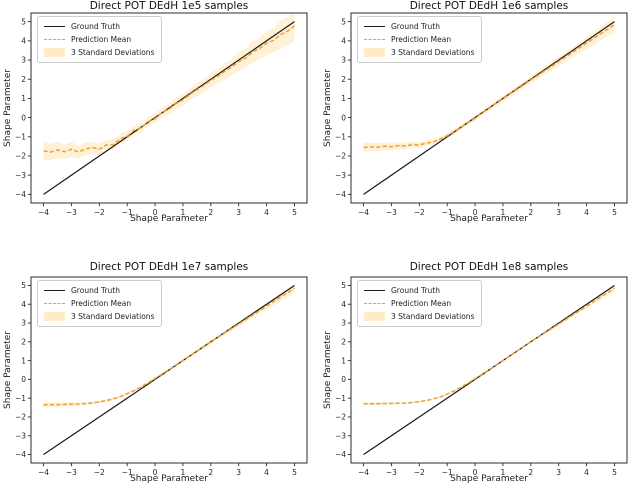 This screenshot has width=640, height=491. Describe the element at coordinates (169, 267) in the screenshot. I see `plot-title: Direct POT DEdH 1e7 samples` at that location.